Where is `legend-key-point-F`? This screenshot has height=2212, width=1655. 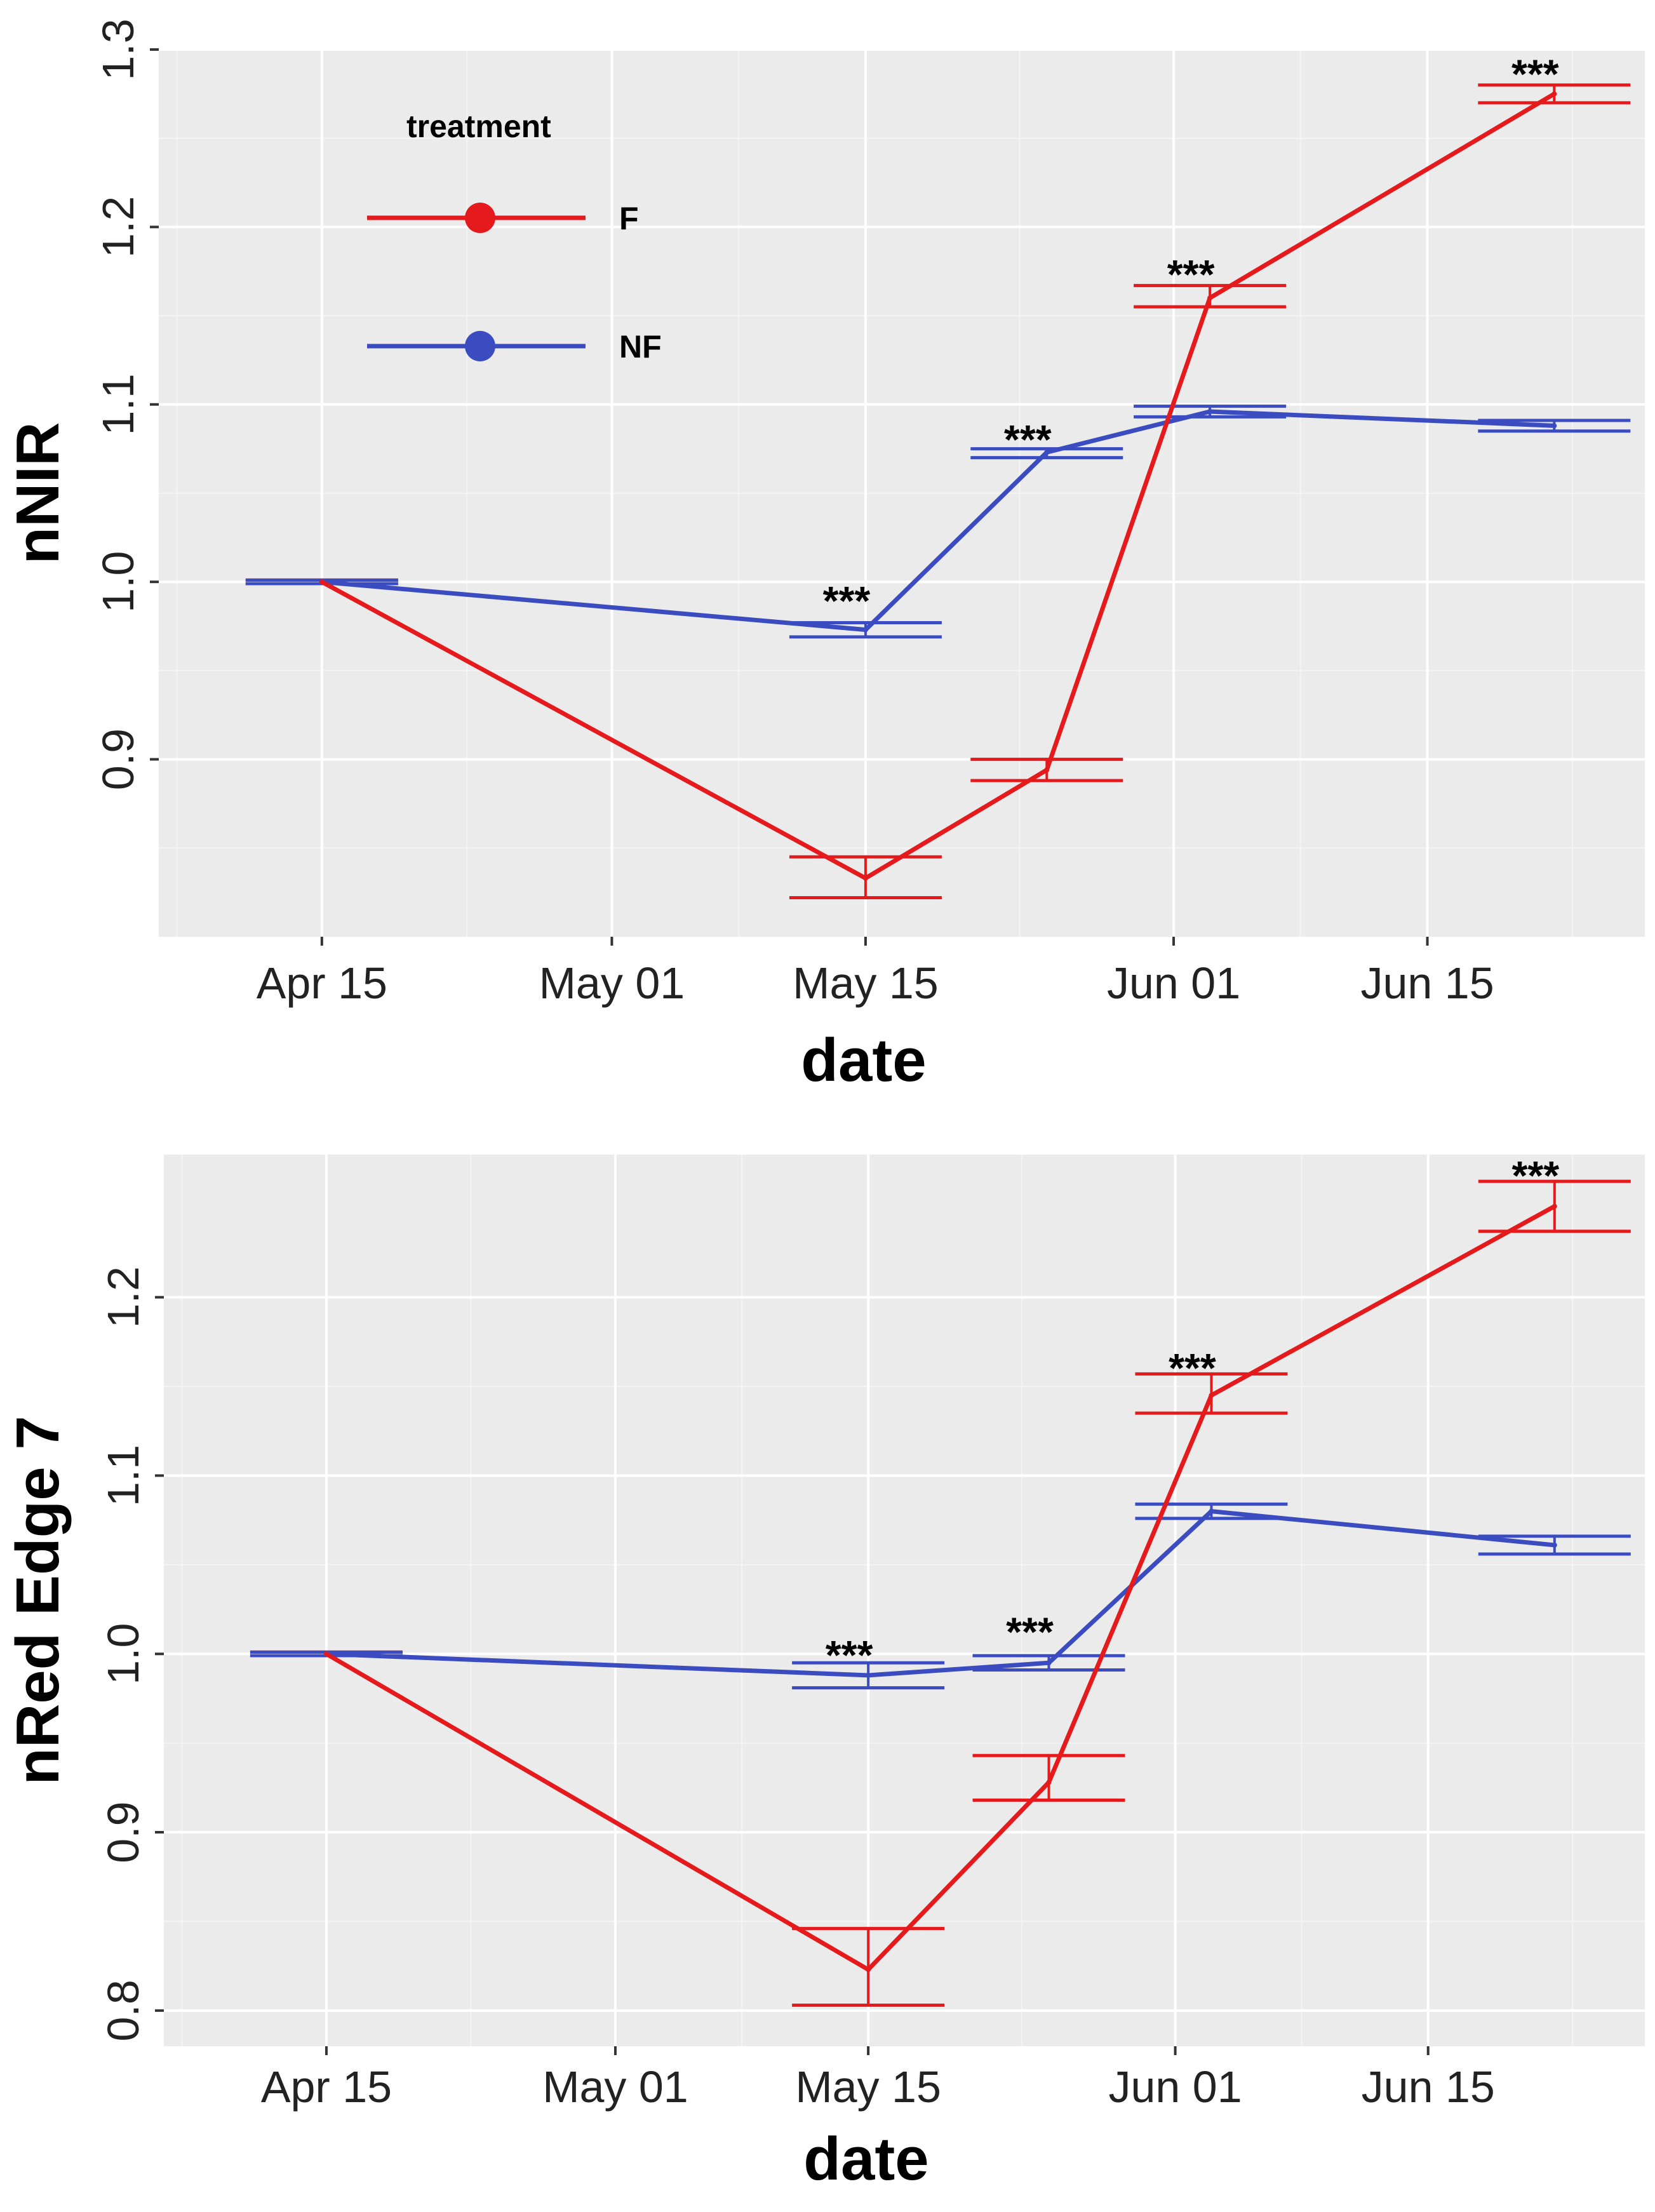 legend-key-point-F is located at coordinates (480, 218).